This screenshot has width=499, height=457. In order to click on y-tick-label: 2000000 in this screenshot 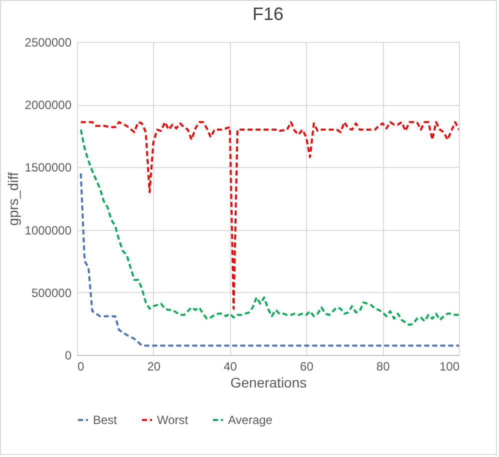, I will do `click(48, 105)`.